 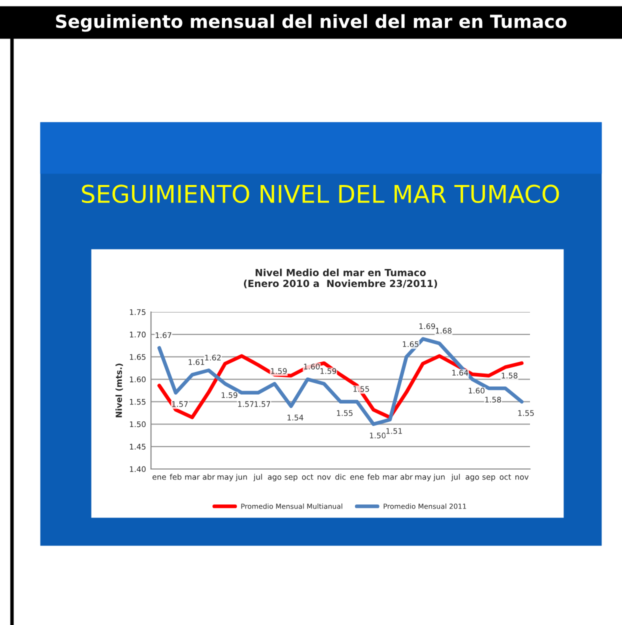 What do you see at coordinates (320, 194) in the screenshot?
I see `text: SEGUIMIENTO NIVEL DEL MAR TUMACO` at bounding box center [320, 194].